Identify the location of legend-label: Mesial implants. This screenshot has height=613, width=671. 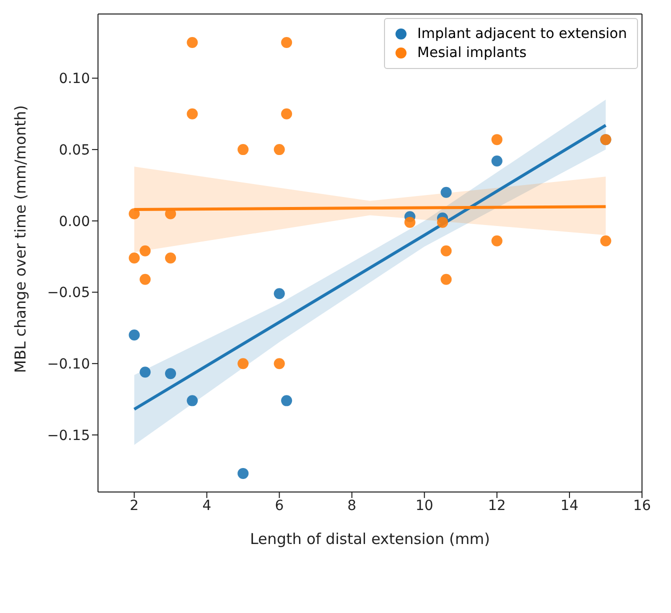
(472, 53).